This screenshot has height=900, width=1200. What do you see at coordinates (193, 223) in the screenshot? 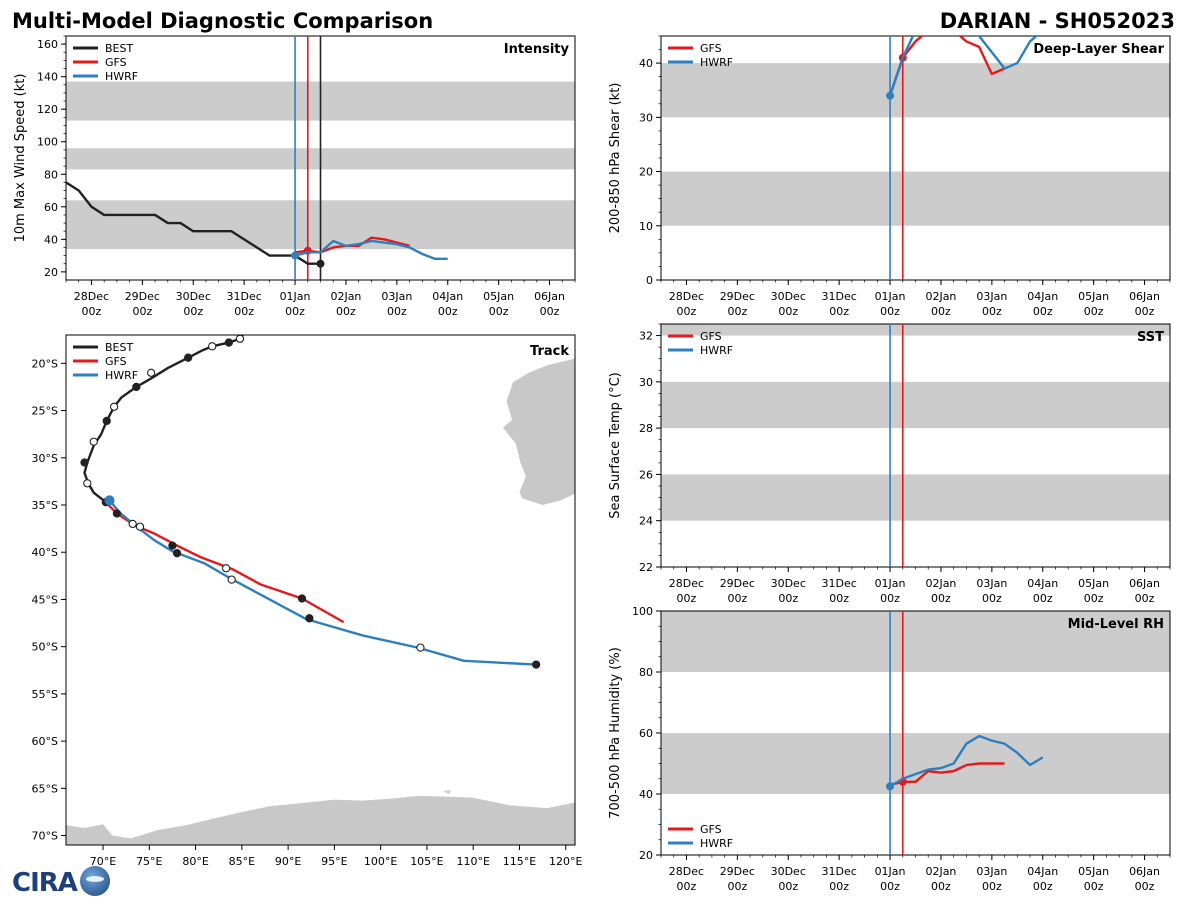
I see `intensity-series-best` at bounding box center [193, 223].